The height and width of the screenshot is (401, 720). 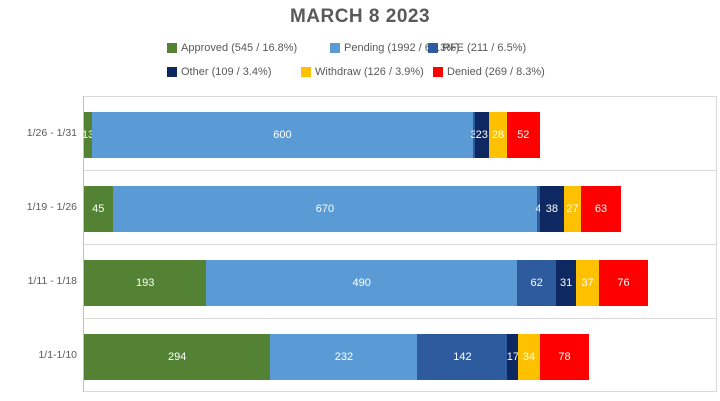 I want to click on bar-value-label: 31, so click(x=566, y=282).